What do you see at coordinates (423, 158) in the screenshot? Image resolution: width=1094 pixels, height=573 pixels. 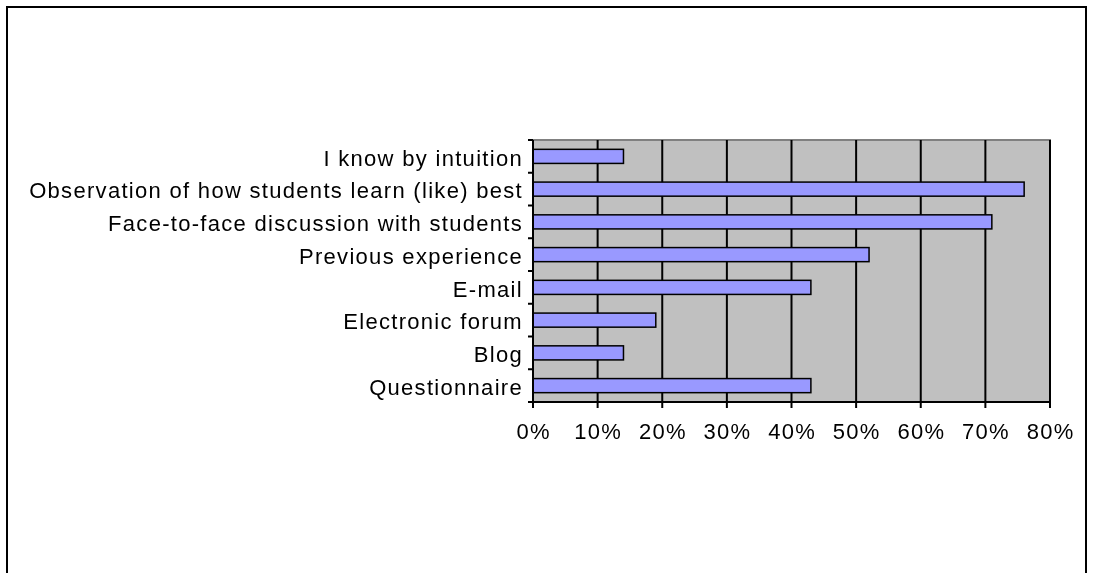 I see `y-tick-label: I know by intuition` at bounding box center [423, 158].